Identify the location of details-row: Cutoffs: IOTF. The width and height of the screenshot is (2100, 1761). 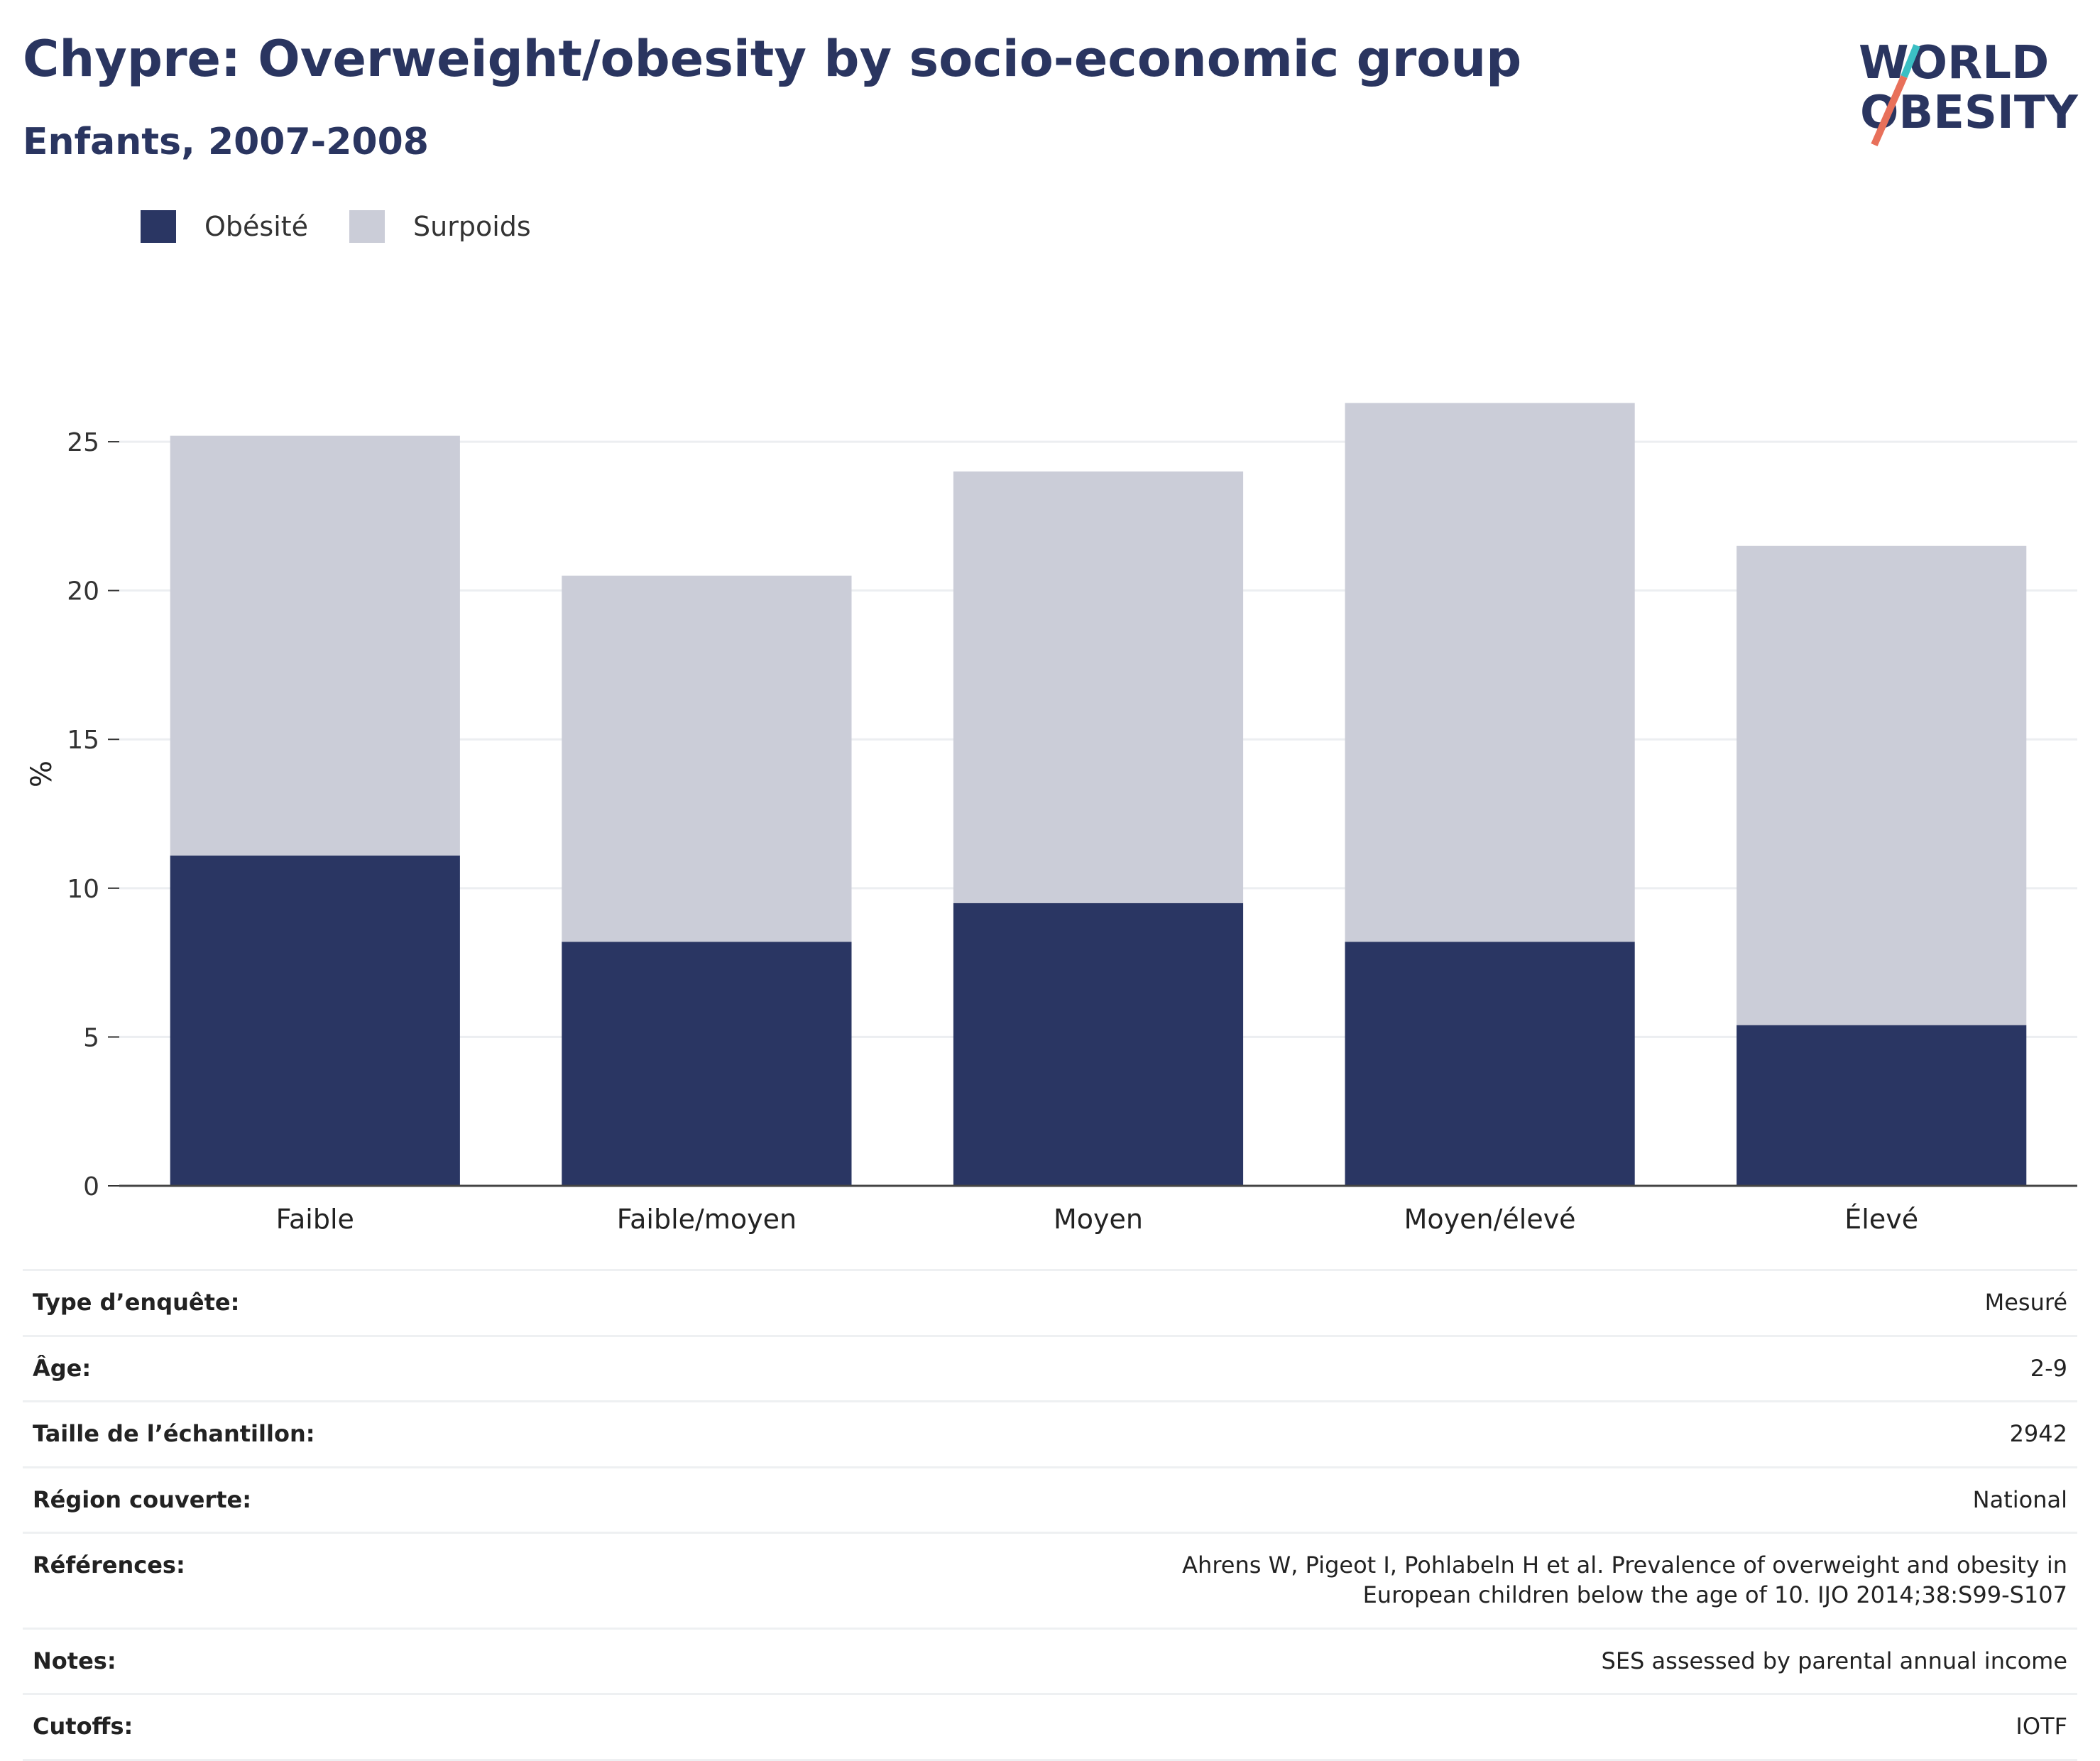
(1050, 1727).